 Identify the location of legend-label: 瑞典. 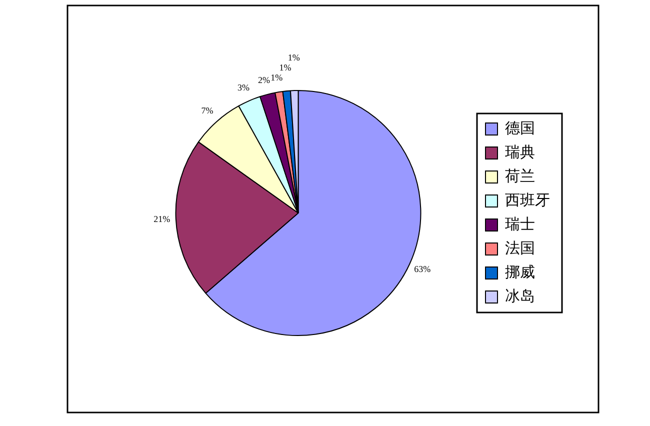
(520, 151).